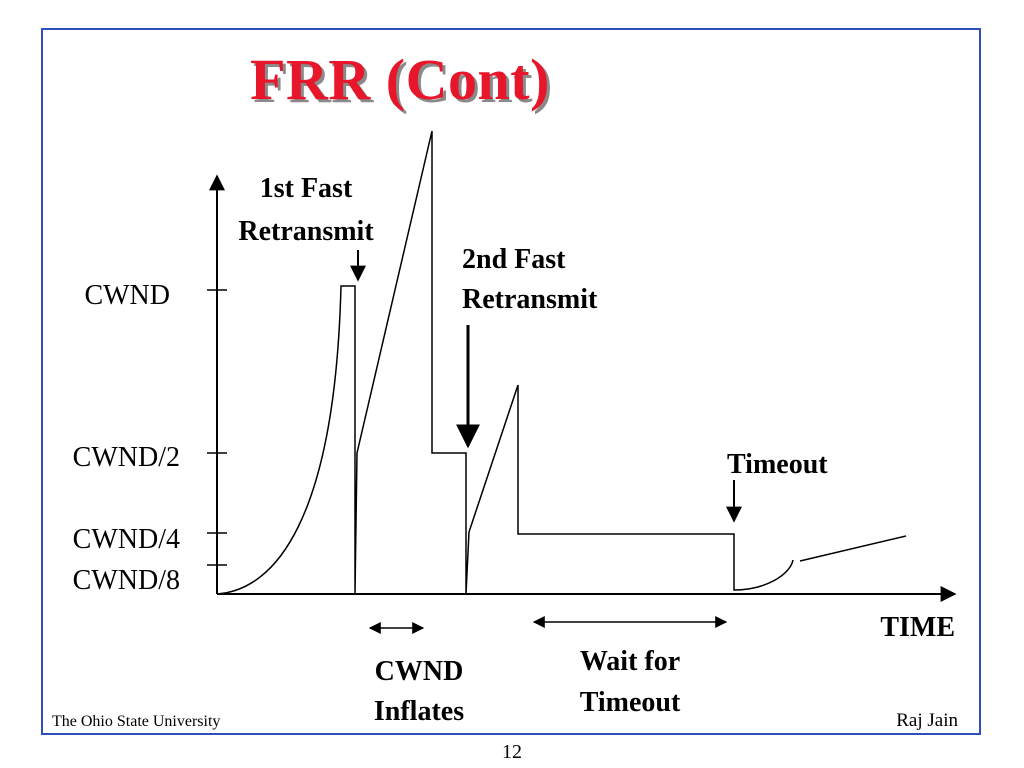 This screenshot has height=768, width=1024. I want to click on label-timeout: Timeout, so click(777, 464).